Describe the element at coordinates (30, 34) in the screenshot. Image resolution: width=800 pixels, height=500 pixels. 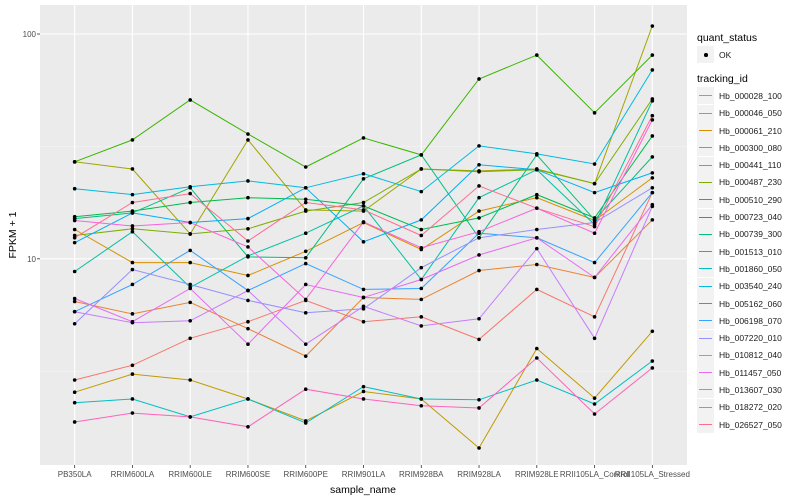
I see `y-tick-label: 100` at that location.